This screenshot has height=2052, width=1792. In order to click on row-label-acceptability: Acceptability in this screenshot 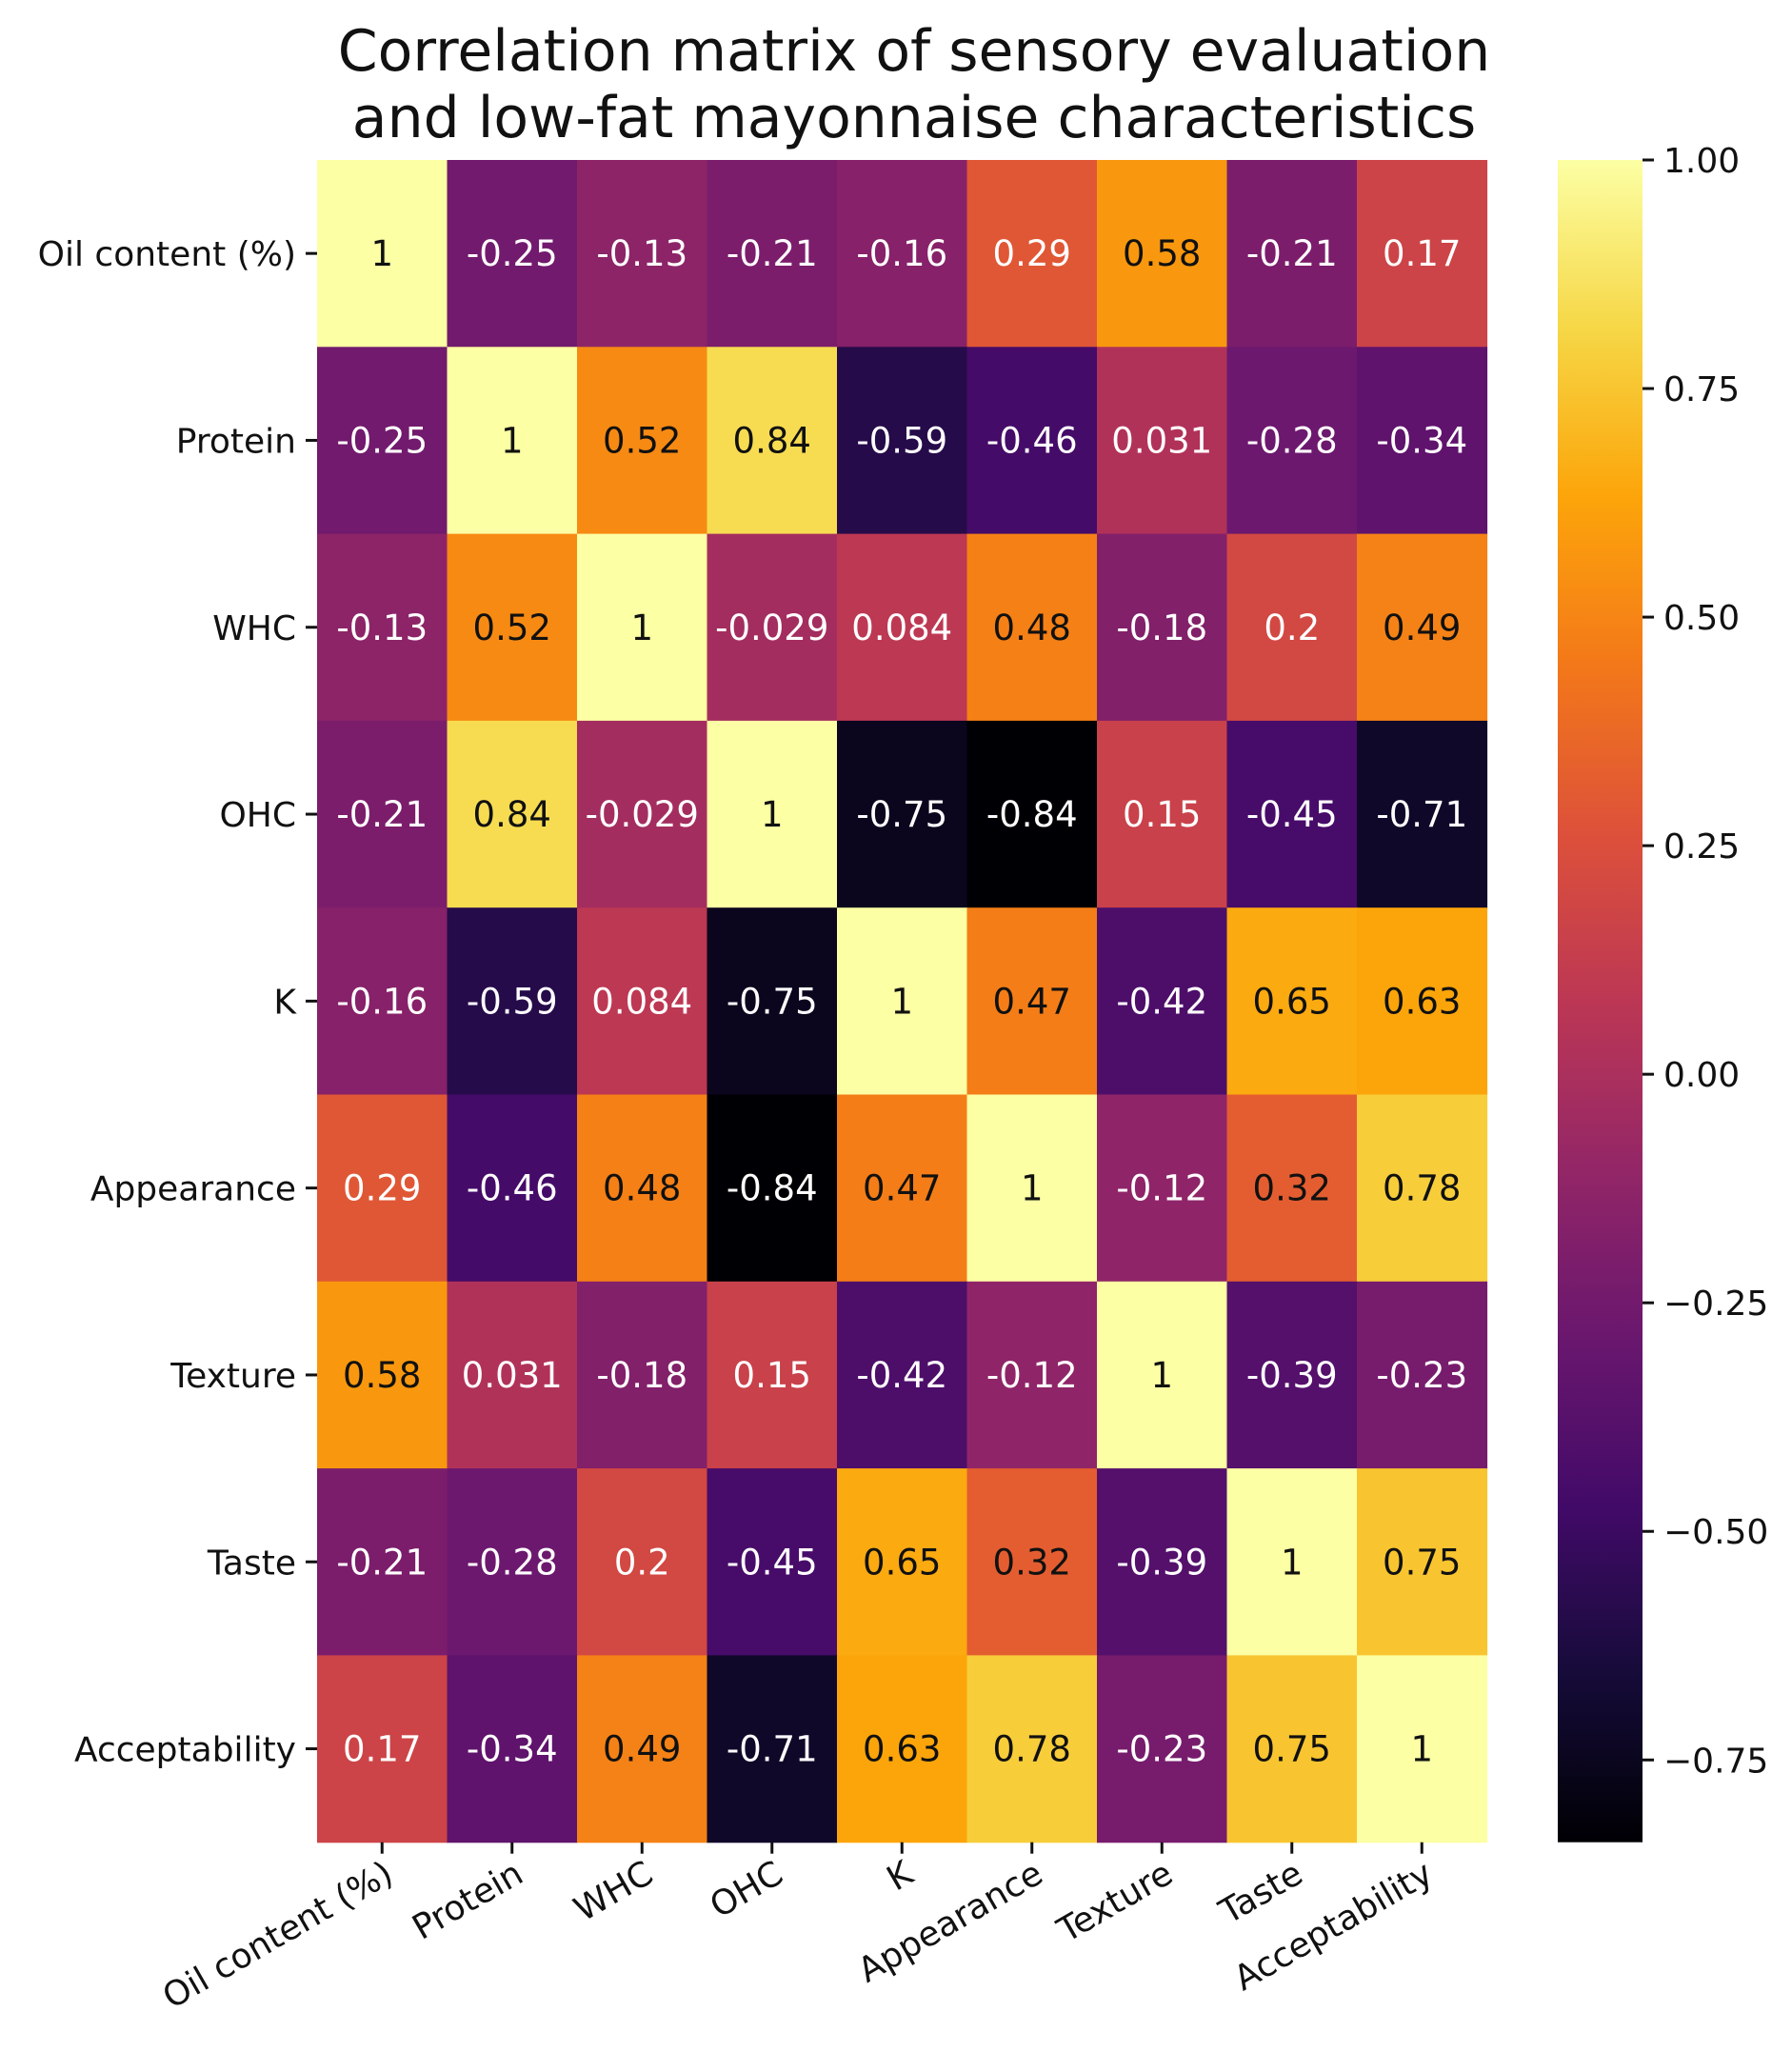, I will do `click(185, 1750)`.